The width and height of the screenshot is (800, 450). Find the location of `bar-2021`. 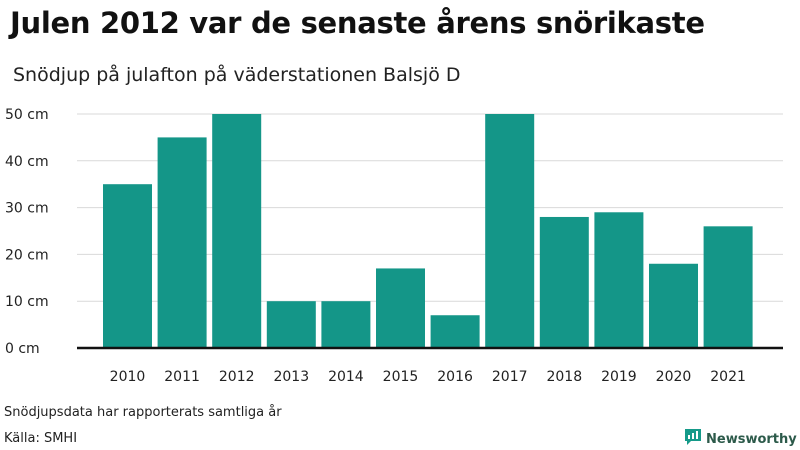

bar-2021 is located at coordinates (728, 287).